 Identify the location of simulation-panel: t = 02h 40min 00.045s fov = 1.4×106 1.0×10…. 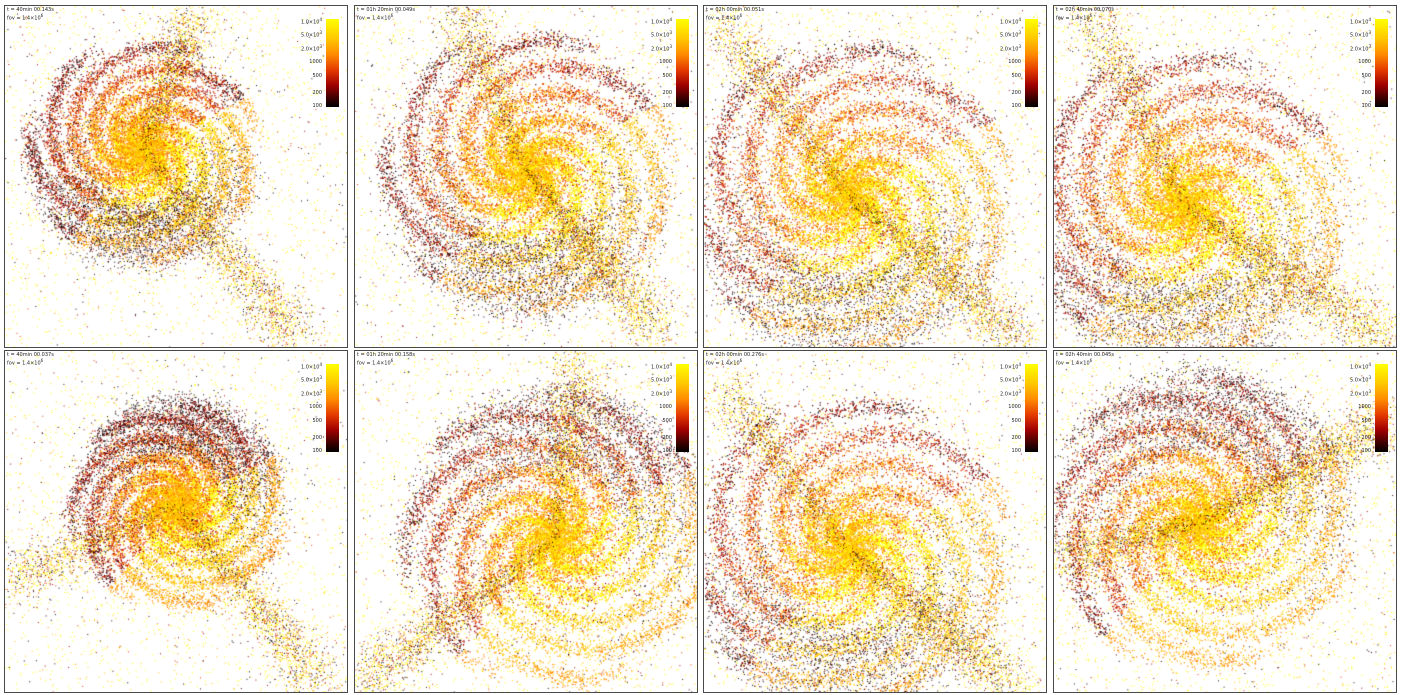
(1225, 521).